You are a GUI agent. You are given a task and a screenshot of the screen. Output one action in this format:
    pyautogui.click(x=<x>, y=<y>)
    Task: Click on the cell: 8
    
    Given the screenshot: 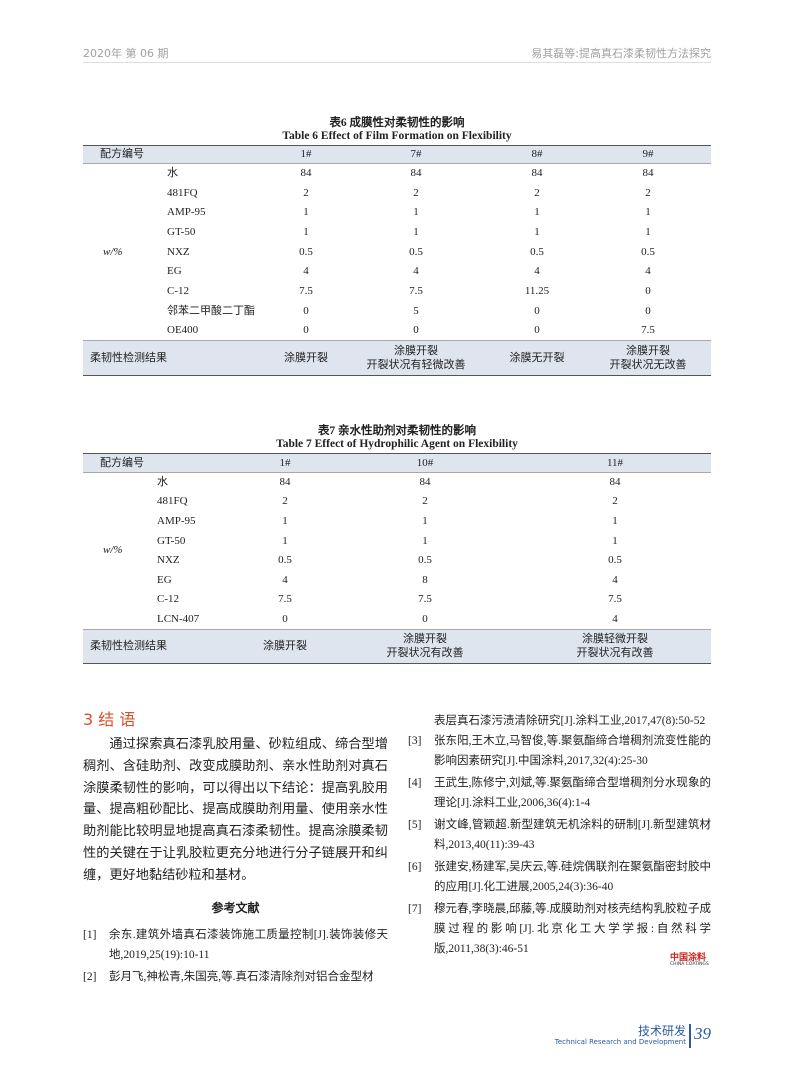 What is the action you would take?
    pyautogui.click(x=425, y=579)
    